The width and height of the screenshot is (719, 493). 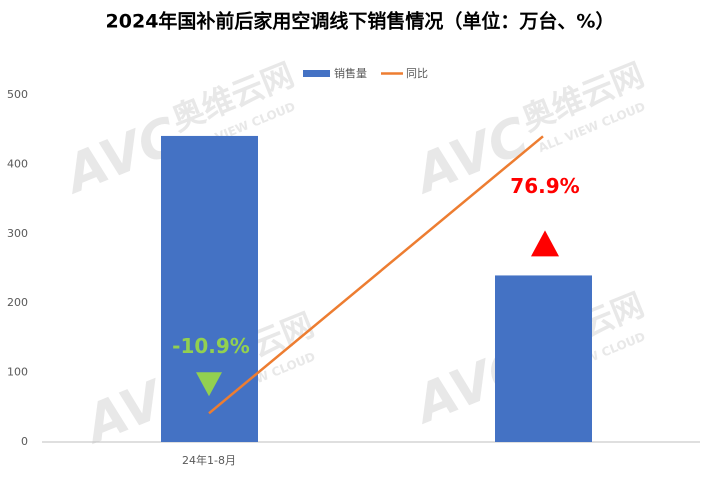 I want to click on data-label: 76.9%, so click(x=544, y=186).